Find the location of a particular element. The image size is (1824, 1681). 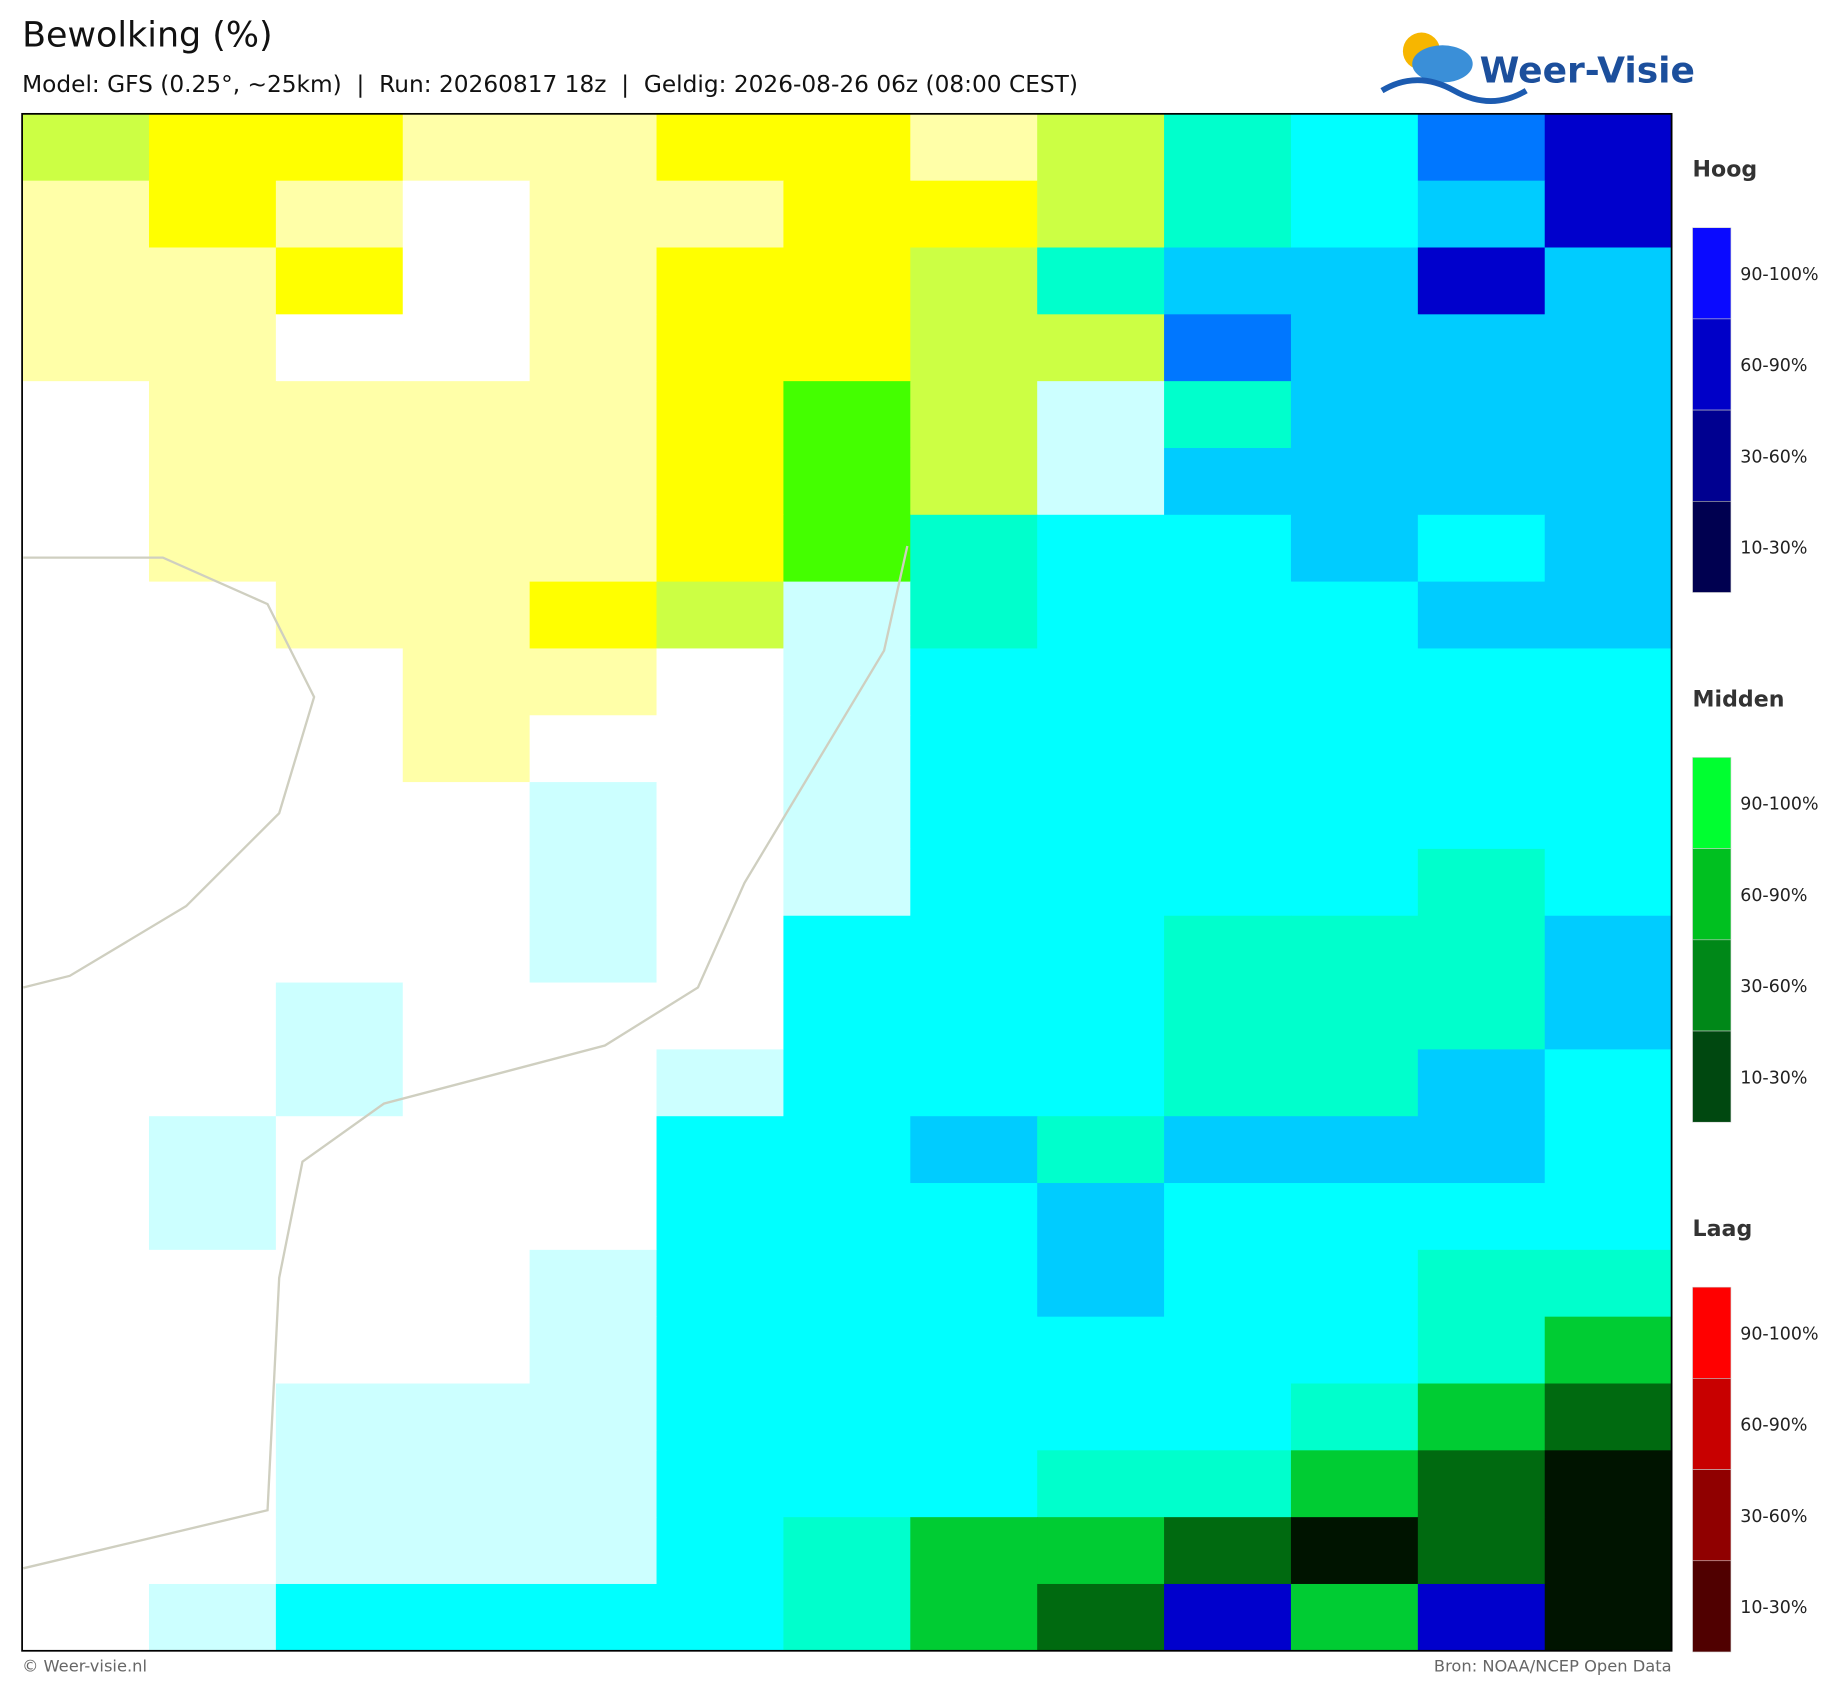

title: Bewolking (%) is located at coordinates (147, 35).